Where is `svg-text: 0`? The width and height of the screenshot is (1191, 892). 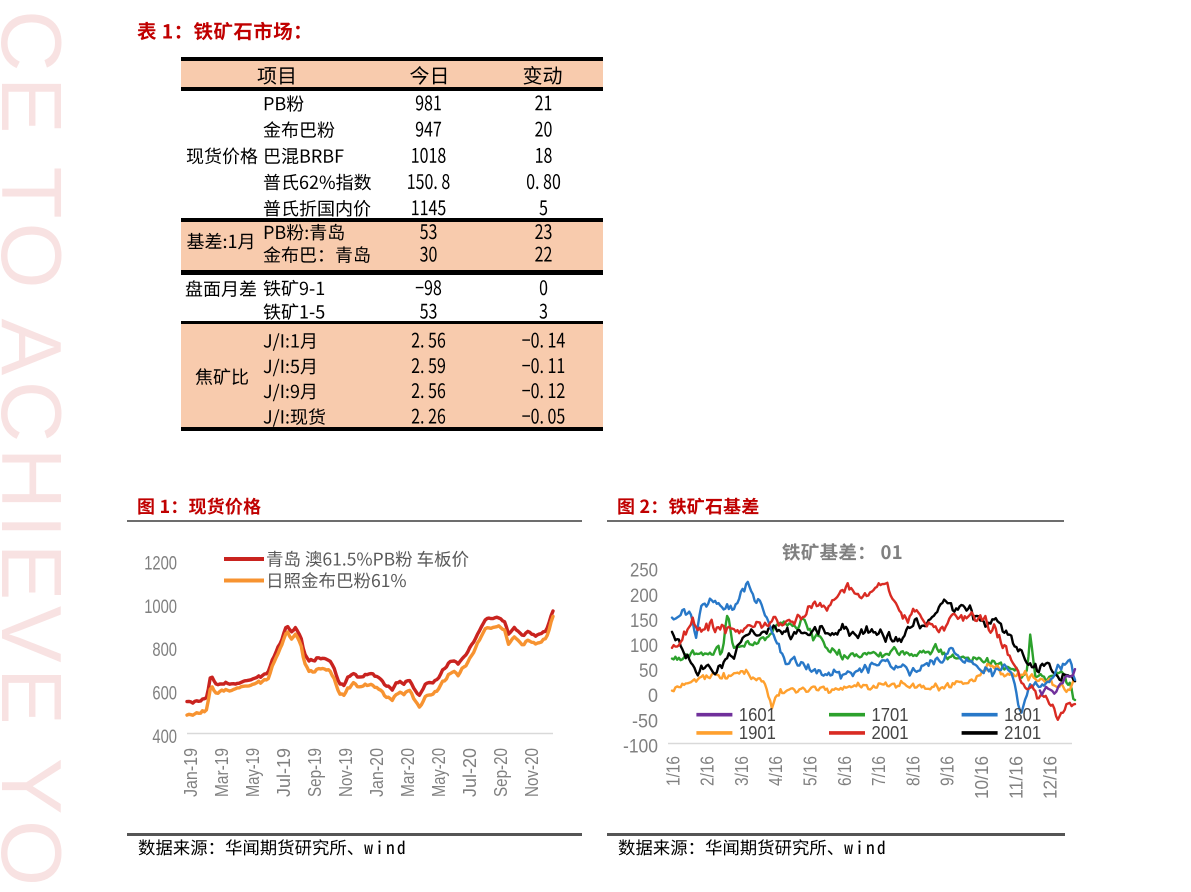
svg-text: 0 is located at coordinates (653, 696).